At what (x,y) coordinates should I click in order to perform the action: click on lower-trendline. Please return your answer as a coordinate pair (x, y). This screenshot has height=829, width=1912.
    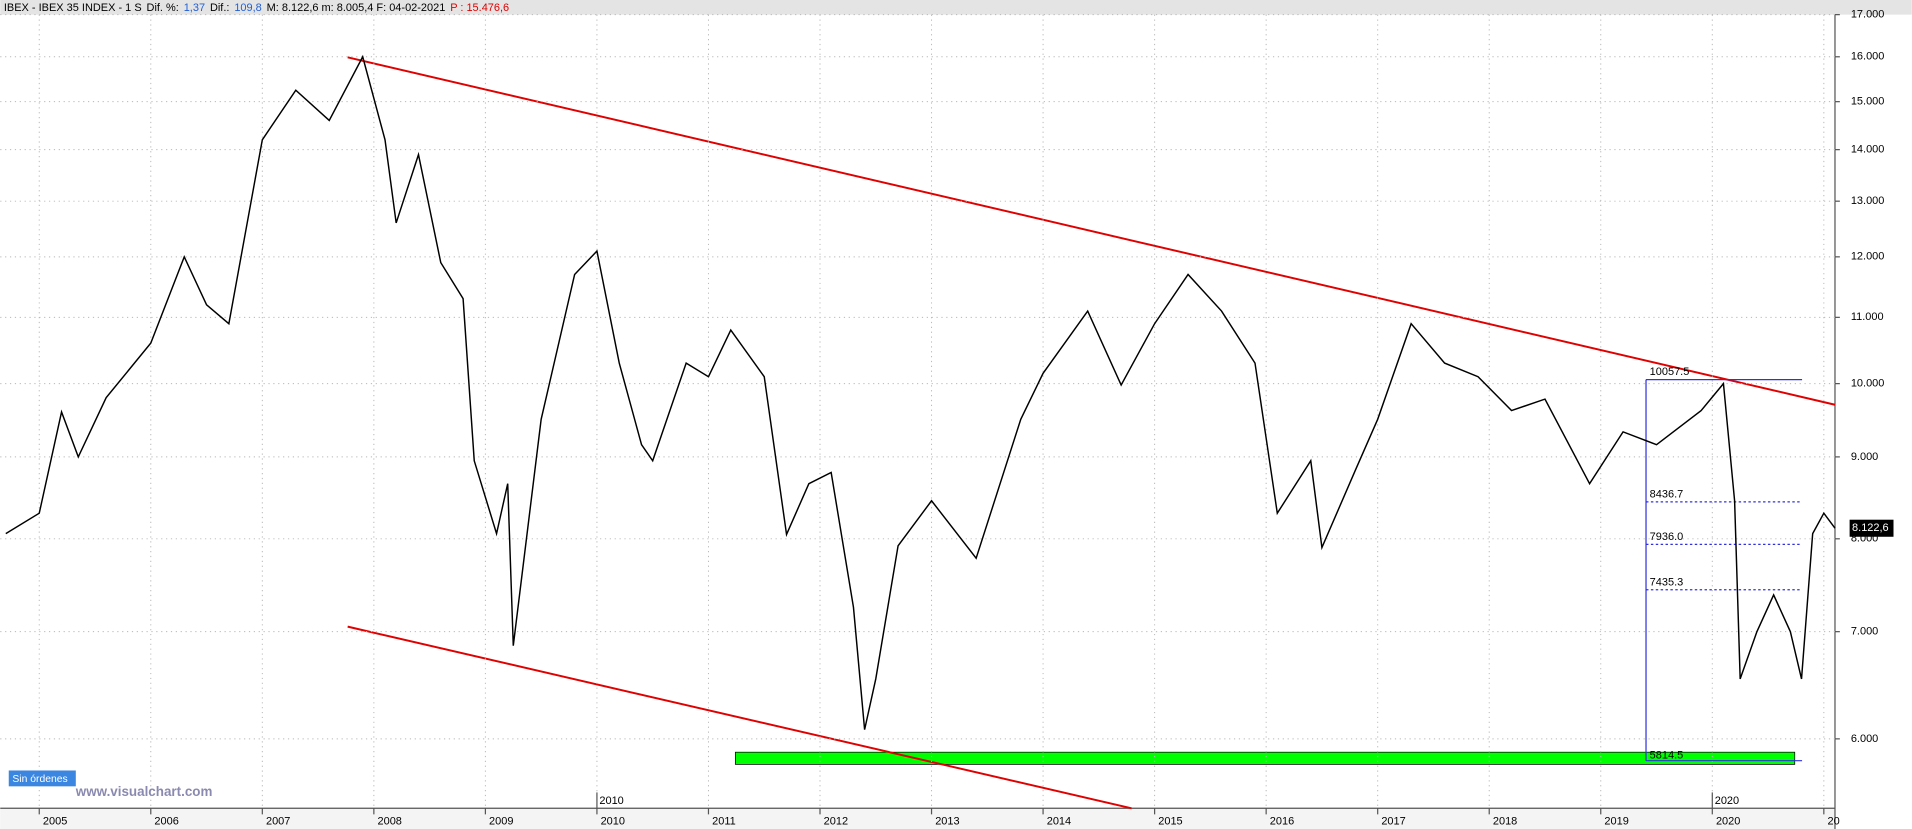
    Looking at the image, I should click on (739, 717).